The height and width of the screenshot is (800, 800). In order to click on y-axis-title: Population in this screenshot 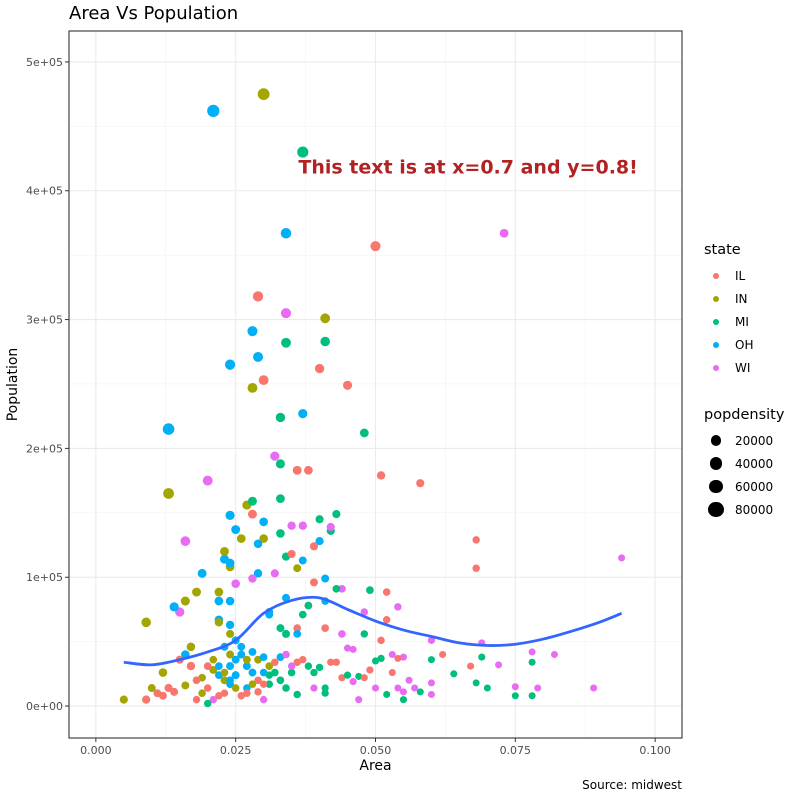, I will do `click(13, 385)`.